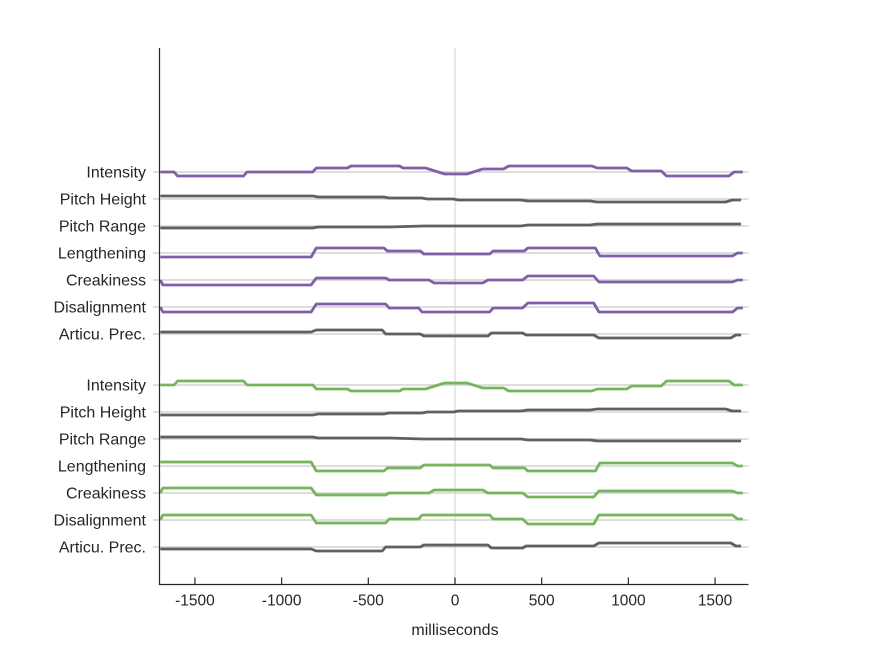 Image resolution: width=875 pixels, height=656 pixels. What do you see at coordinates (102, 335) in the screenshot?
I see `row-label-top-articu-prec: Articu. Prec.` at bounding box center [102, 335].